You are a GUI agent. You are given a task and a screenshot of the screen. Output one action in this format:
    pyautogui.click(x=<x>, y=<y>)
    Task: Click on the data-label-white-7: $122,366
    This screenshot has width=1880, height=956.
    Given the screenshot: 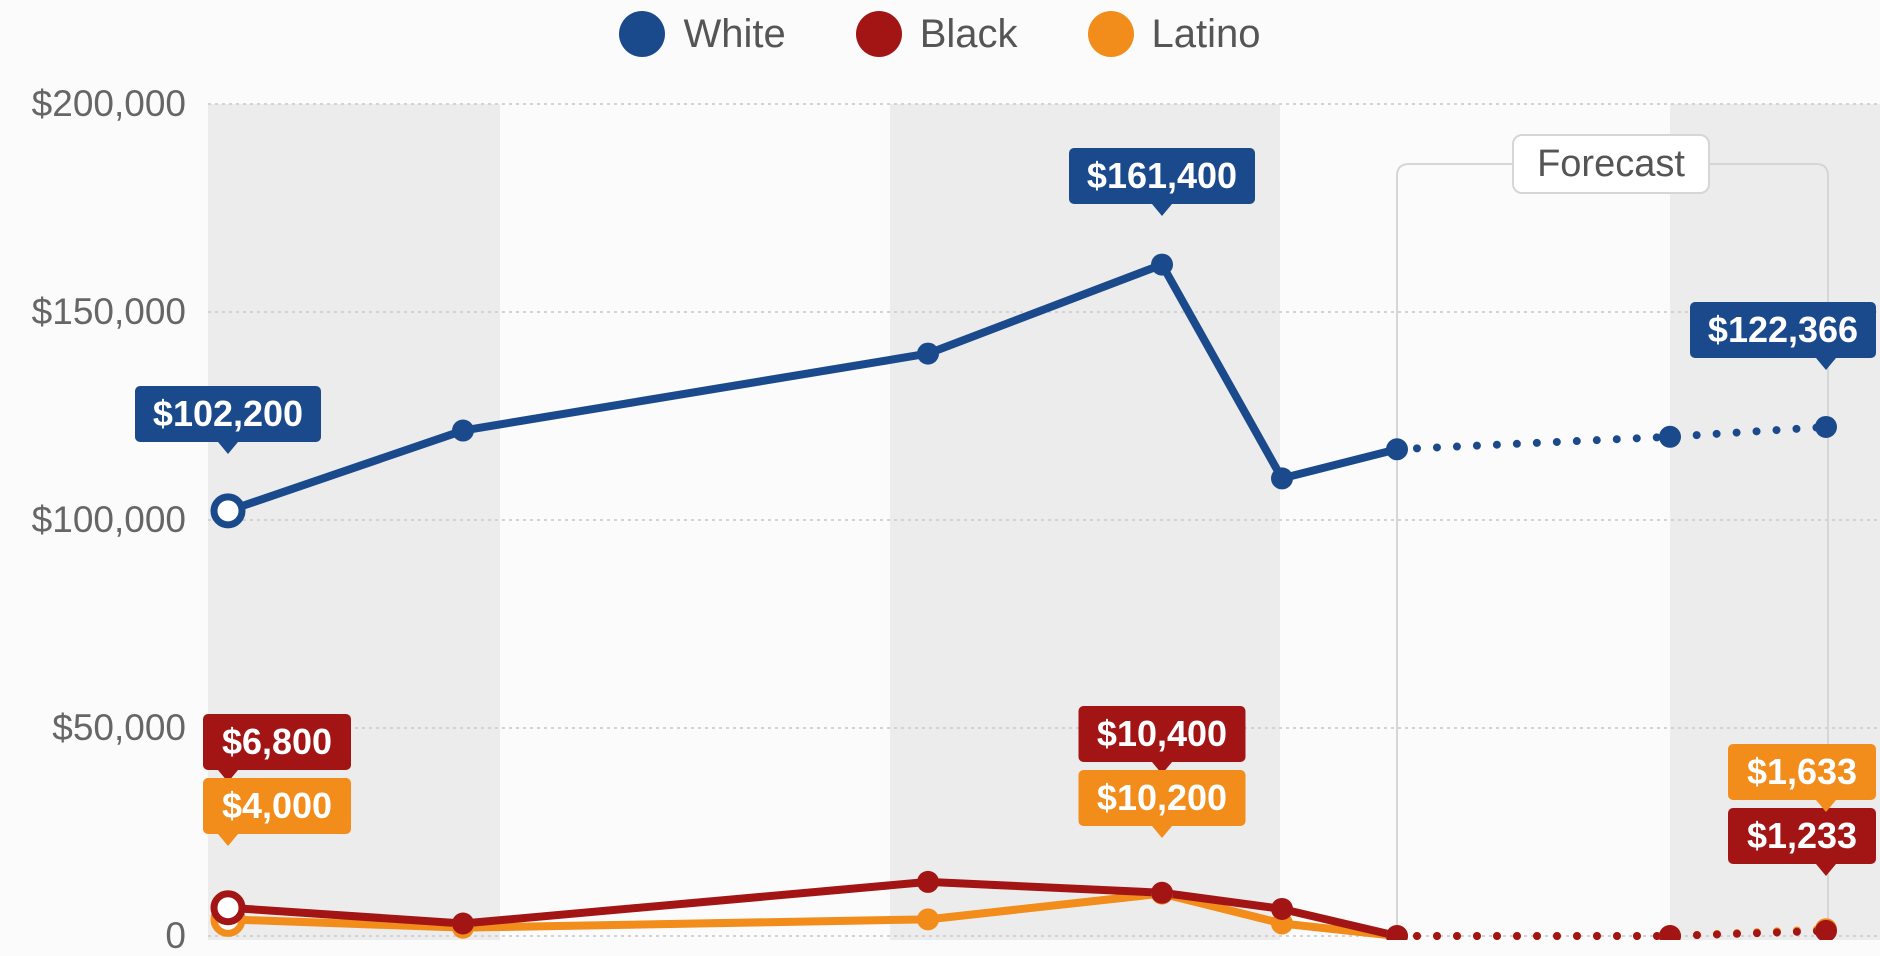 What is the action you would take?
    pyautogui.click(x=1783, y=336)
    